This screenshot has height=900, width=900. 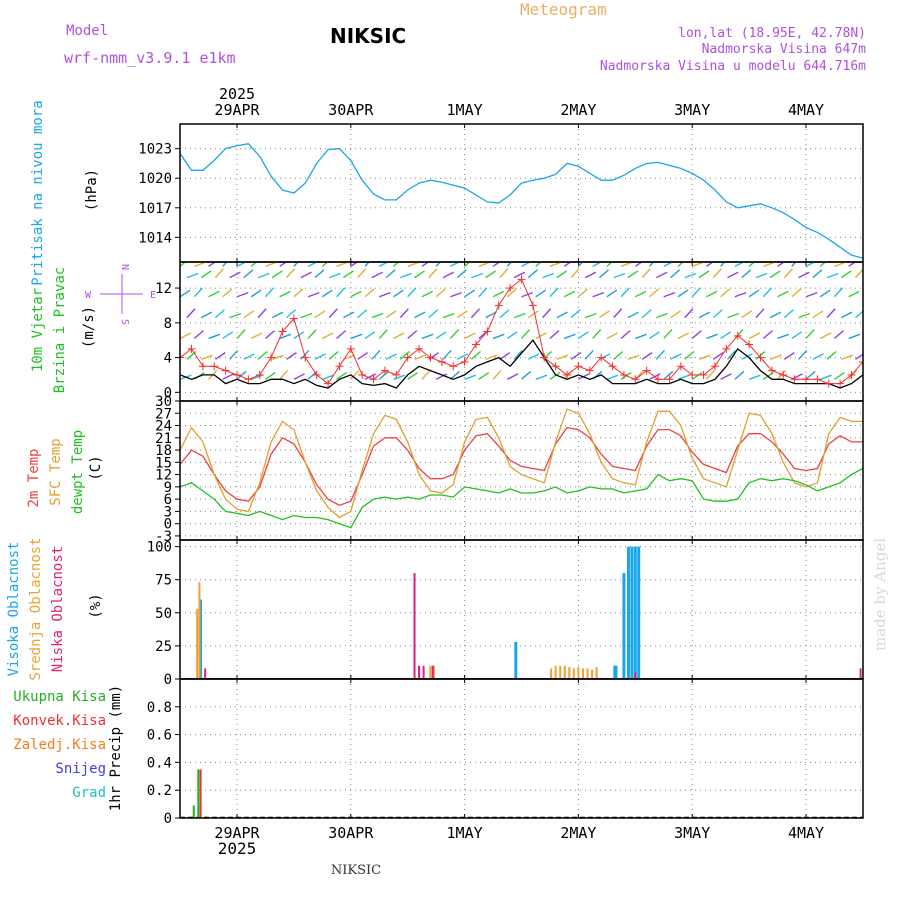 What do you see at coordinates (96, 605) in the screenshot?
I see `cloud-unit: (%)` at bounding box center [96, 605].